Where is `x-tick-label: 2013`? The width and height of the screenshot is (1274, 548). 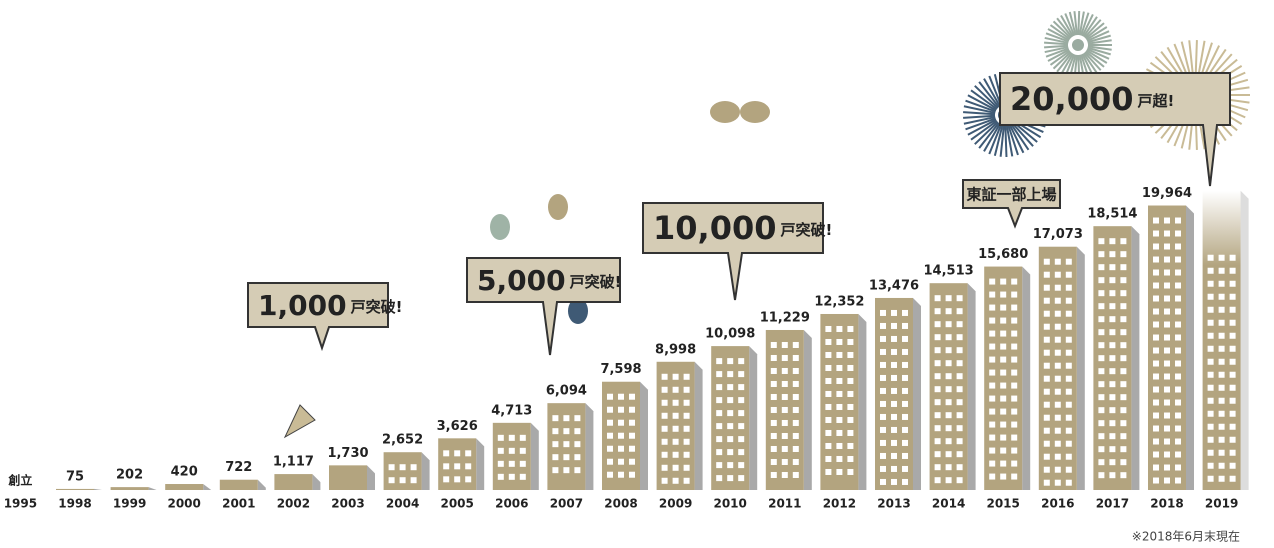 x-tick-label: 2013 is located at coordinates (893, 504).